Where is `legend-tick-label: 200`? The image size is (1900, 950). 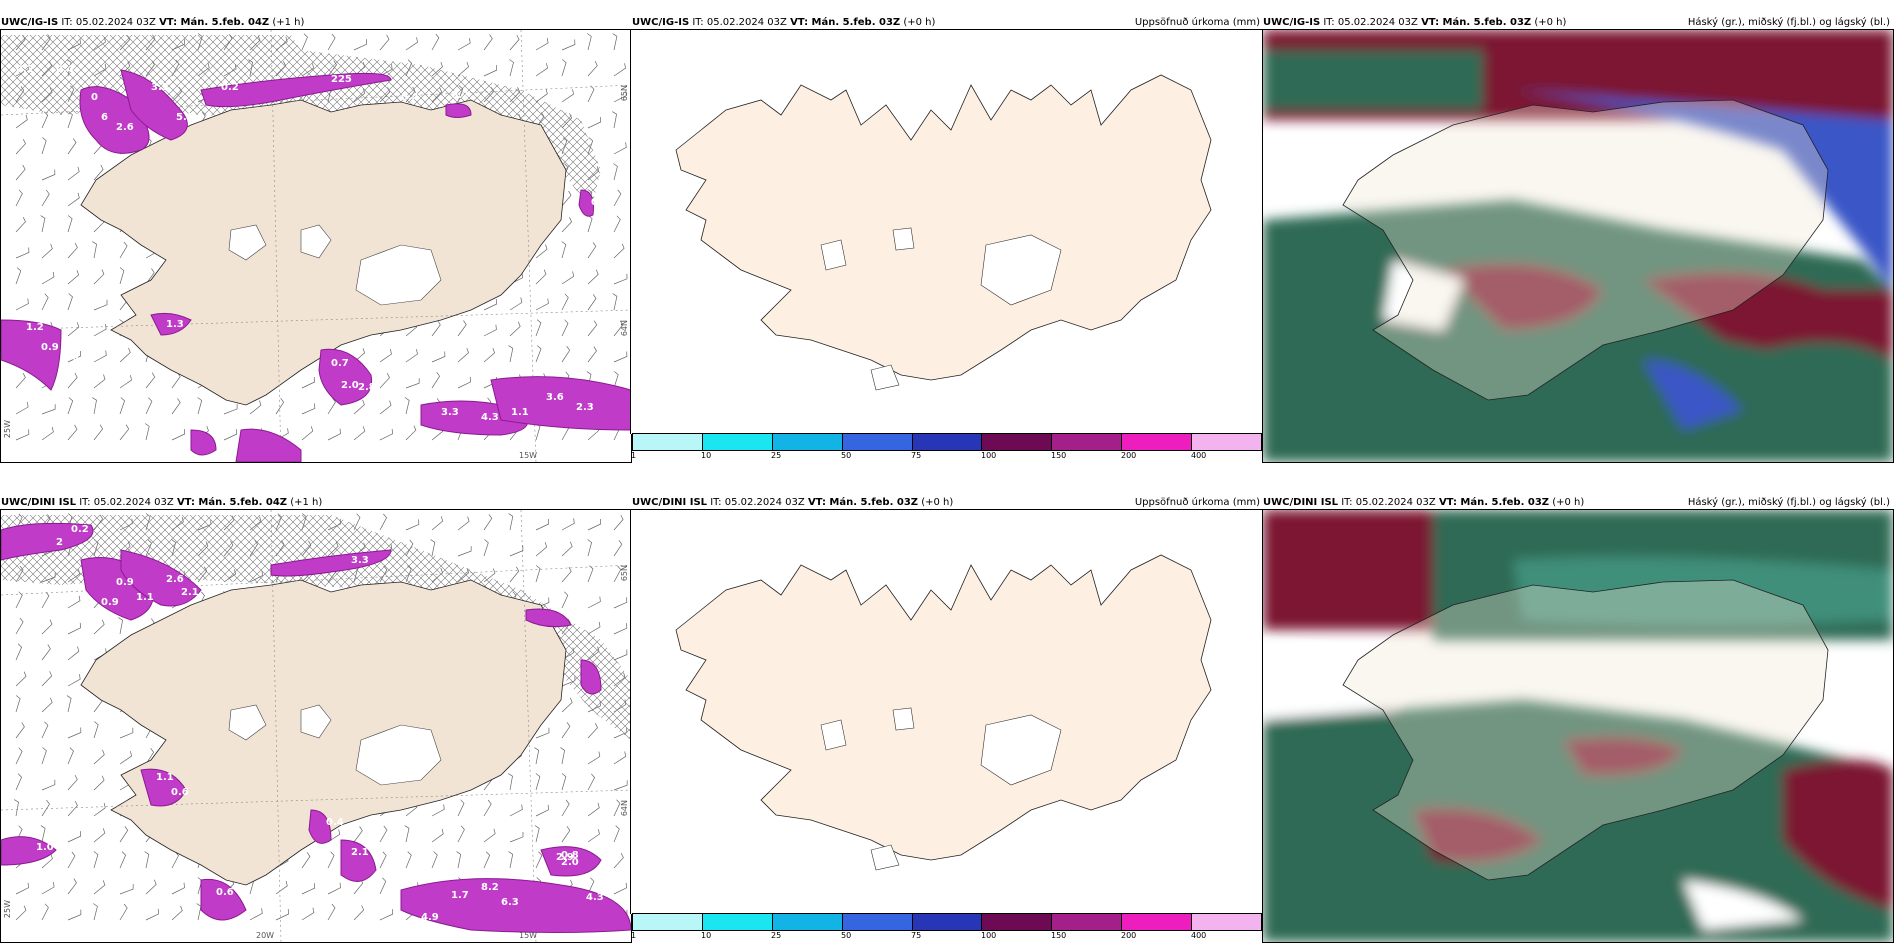 legend-tick-label: 200 is located at coordinates (1129, 455).